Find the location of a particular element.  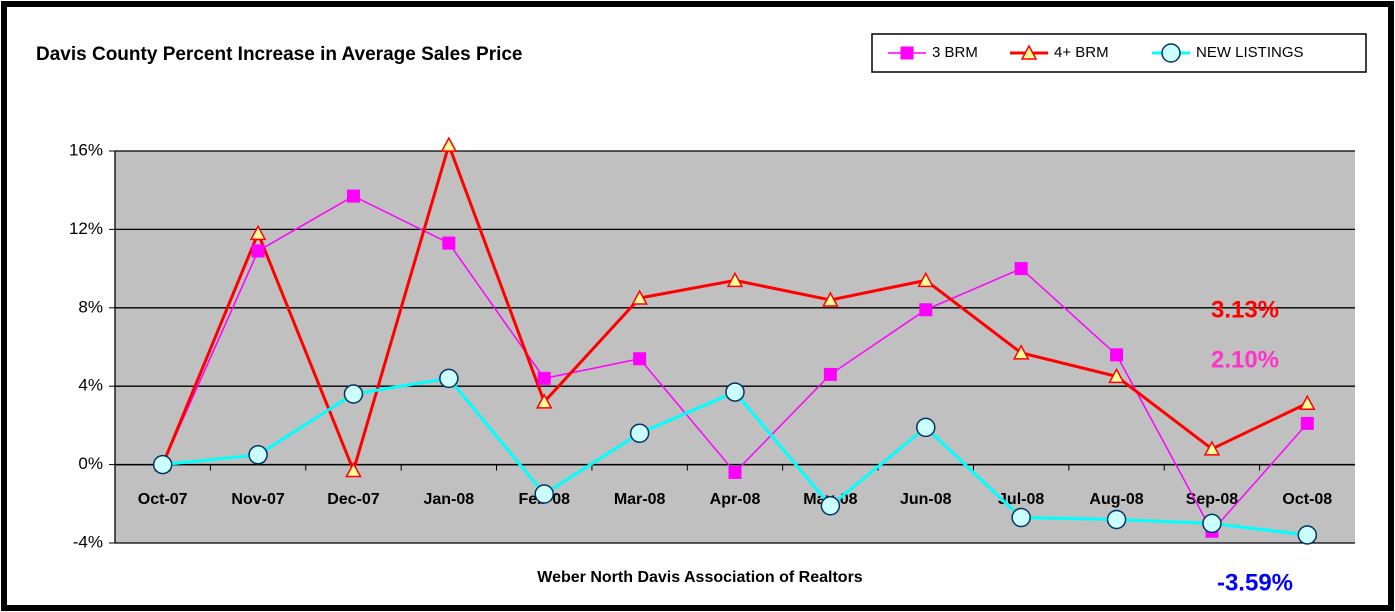

y-tick-label: -4% is located at coordinates (88, 541).